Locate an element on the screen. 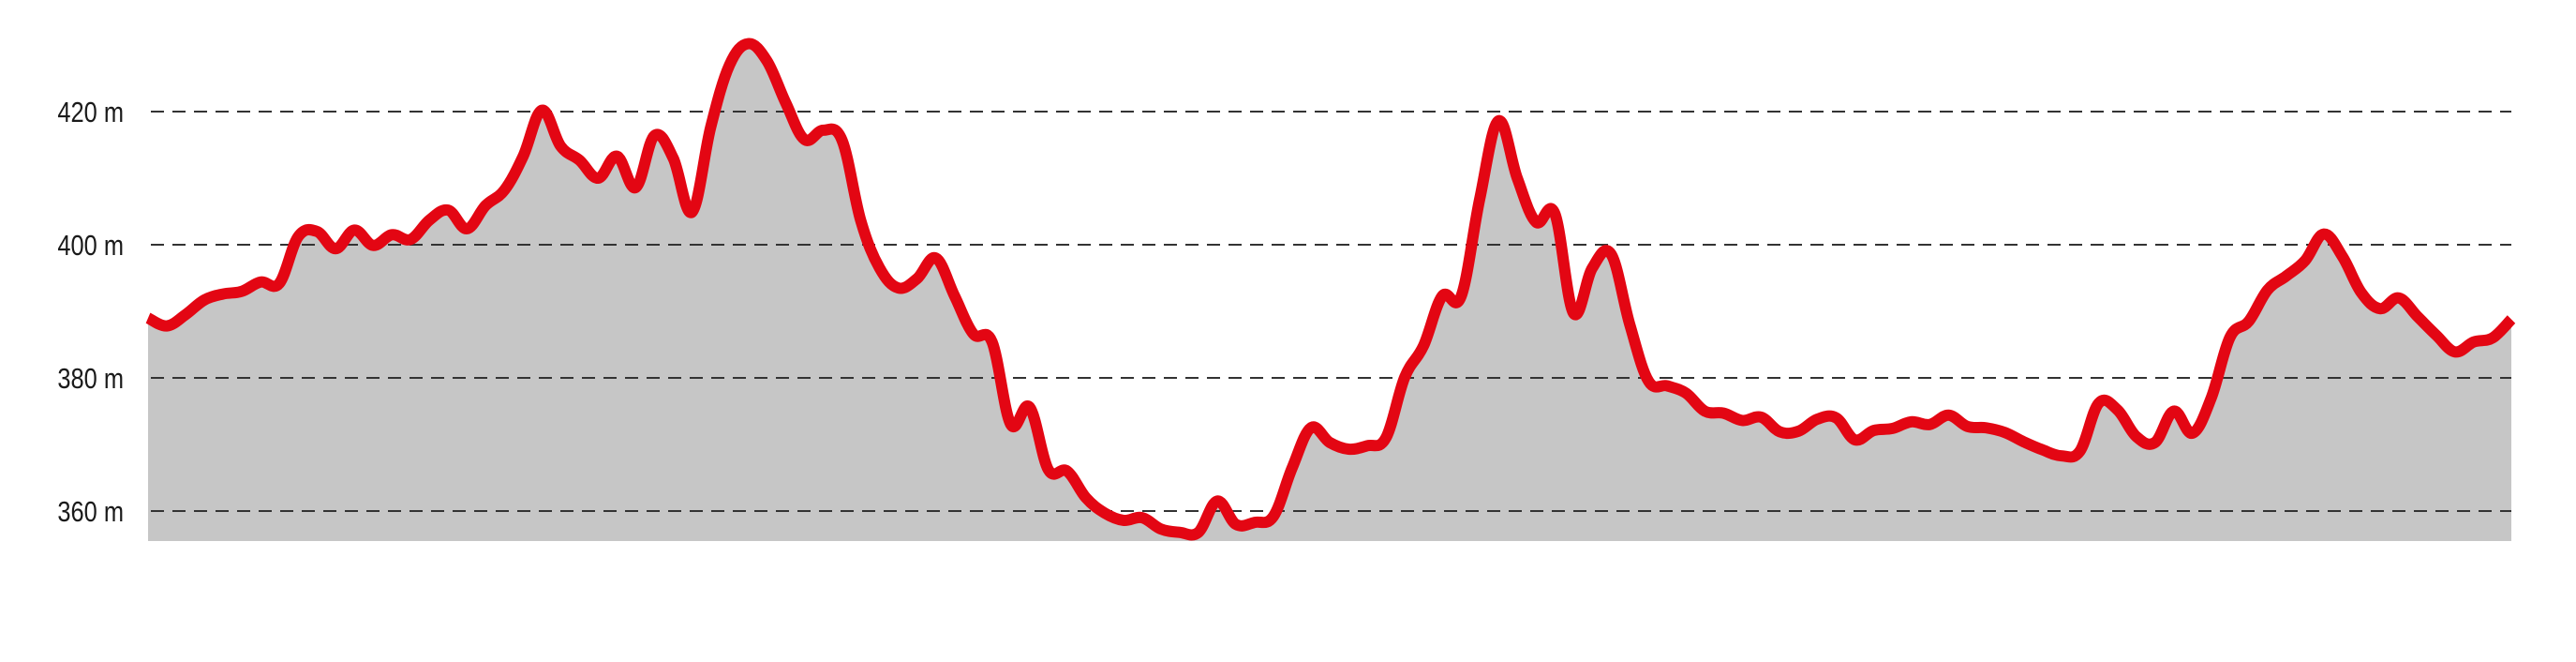 The height and width of the screenshot is (662, 2576). y-tick-label-400: 400 m is located at coordinates (90, 246).